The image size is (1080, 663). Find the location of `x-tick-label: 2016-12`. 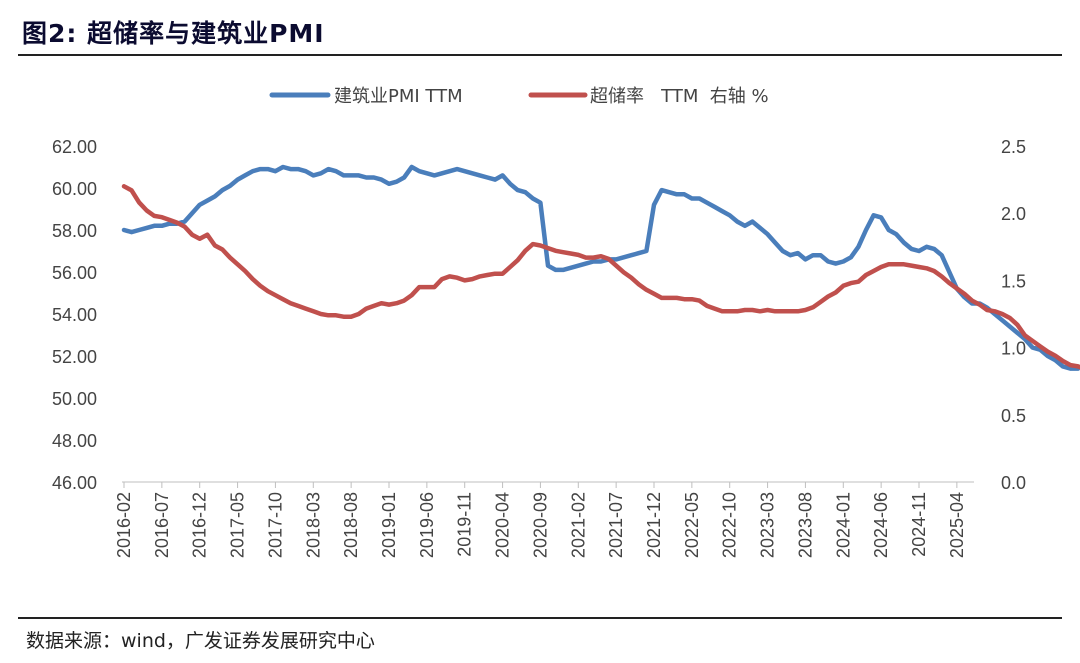

x-tick-label: 2016-12 is located at coordinates (200, 525).